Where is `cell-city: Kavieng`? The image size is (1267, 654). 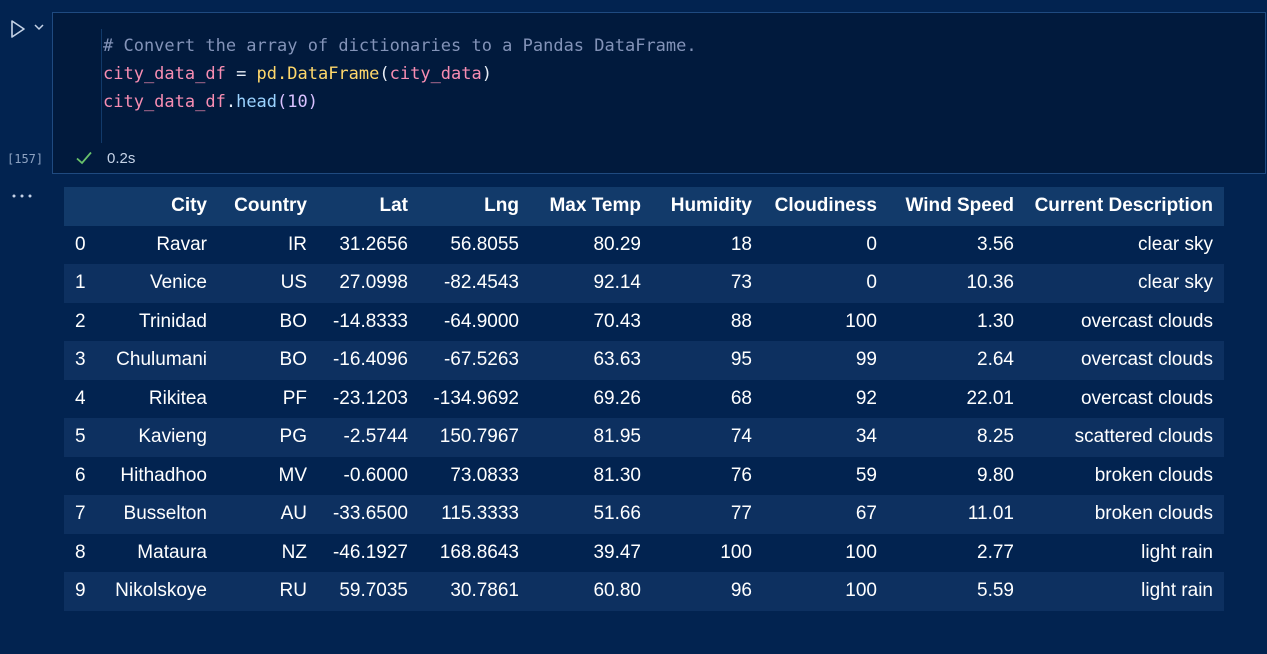 cell-city: Kavieng is located at coordinates (172, 437).